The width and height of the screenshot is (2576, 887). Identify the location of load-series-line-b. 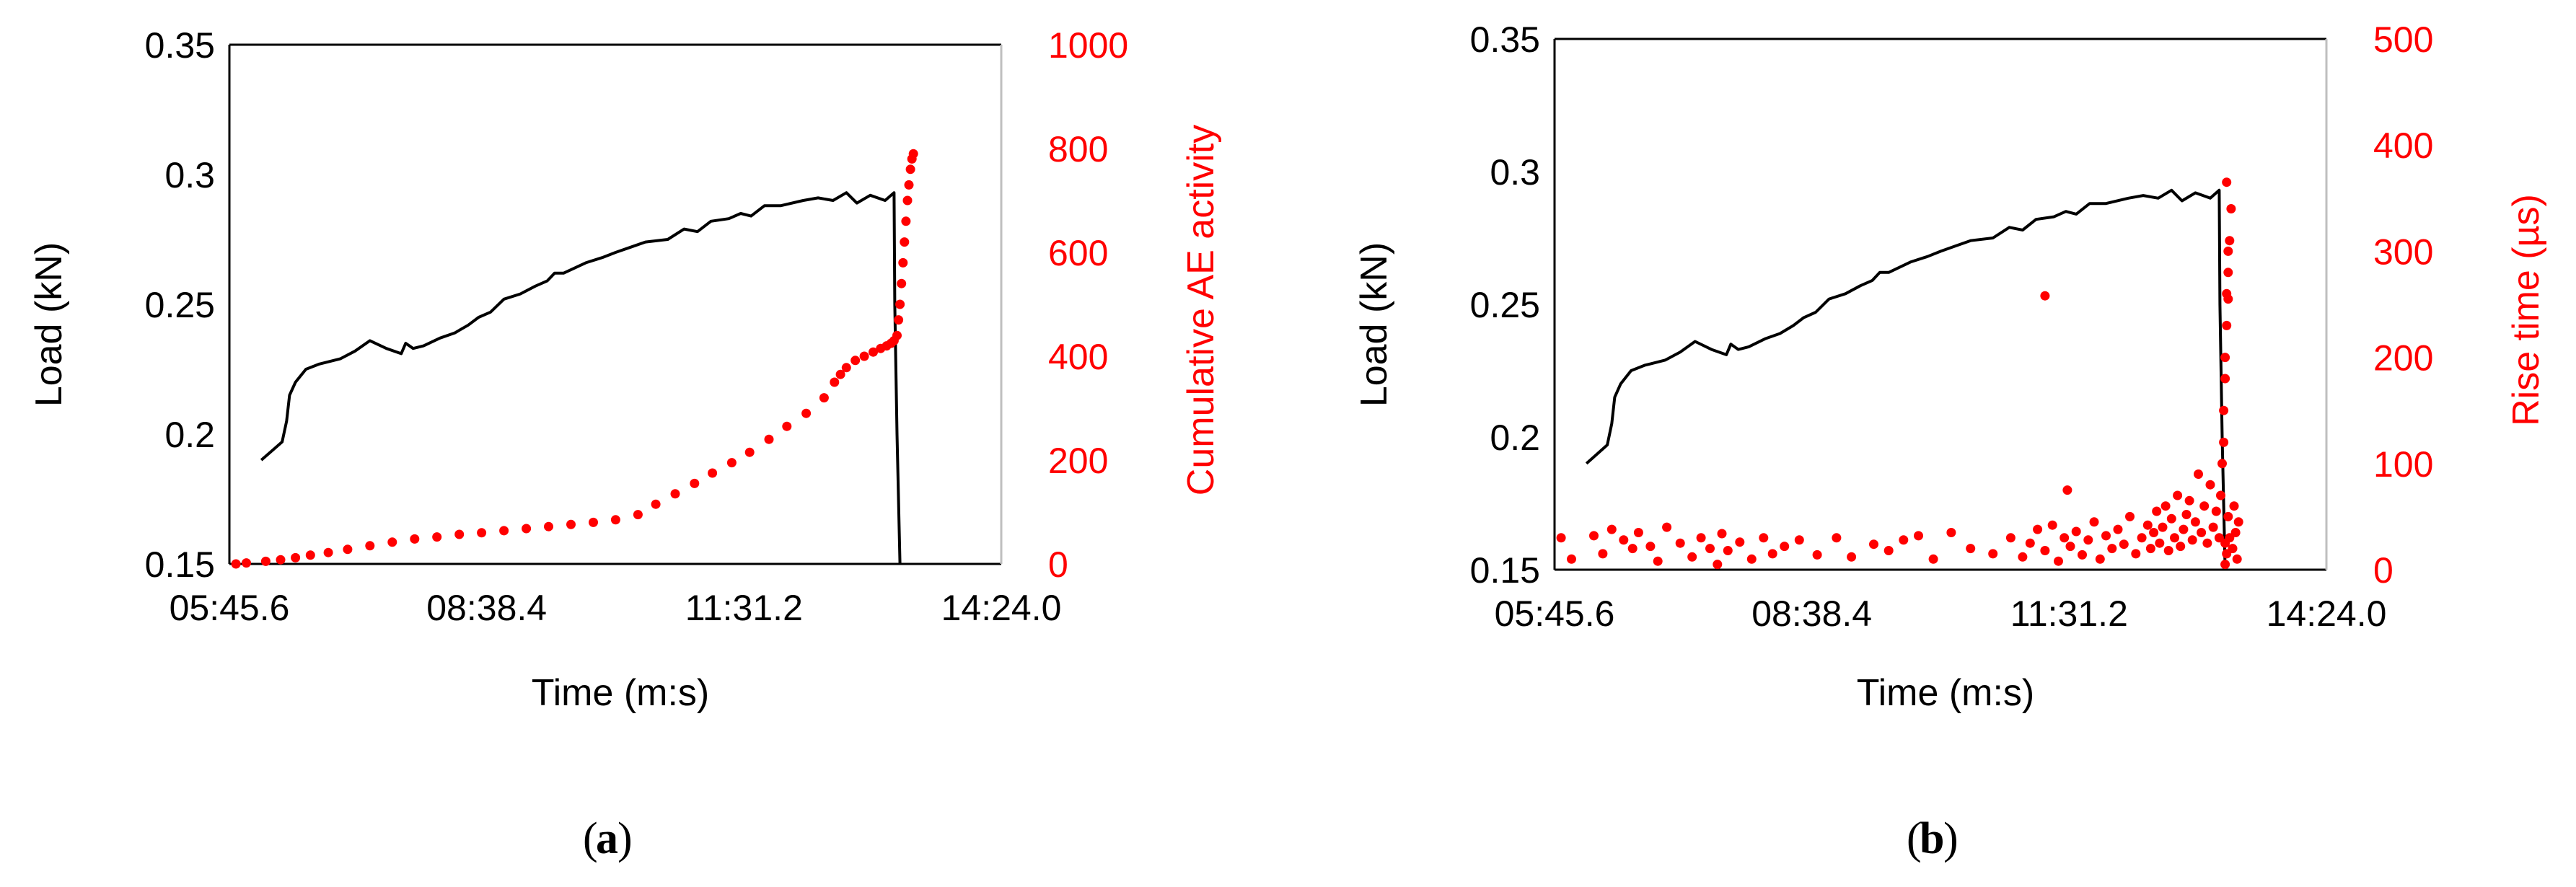
(1906, 379).